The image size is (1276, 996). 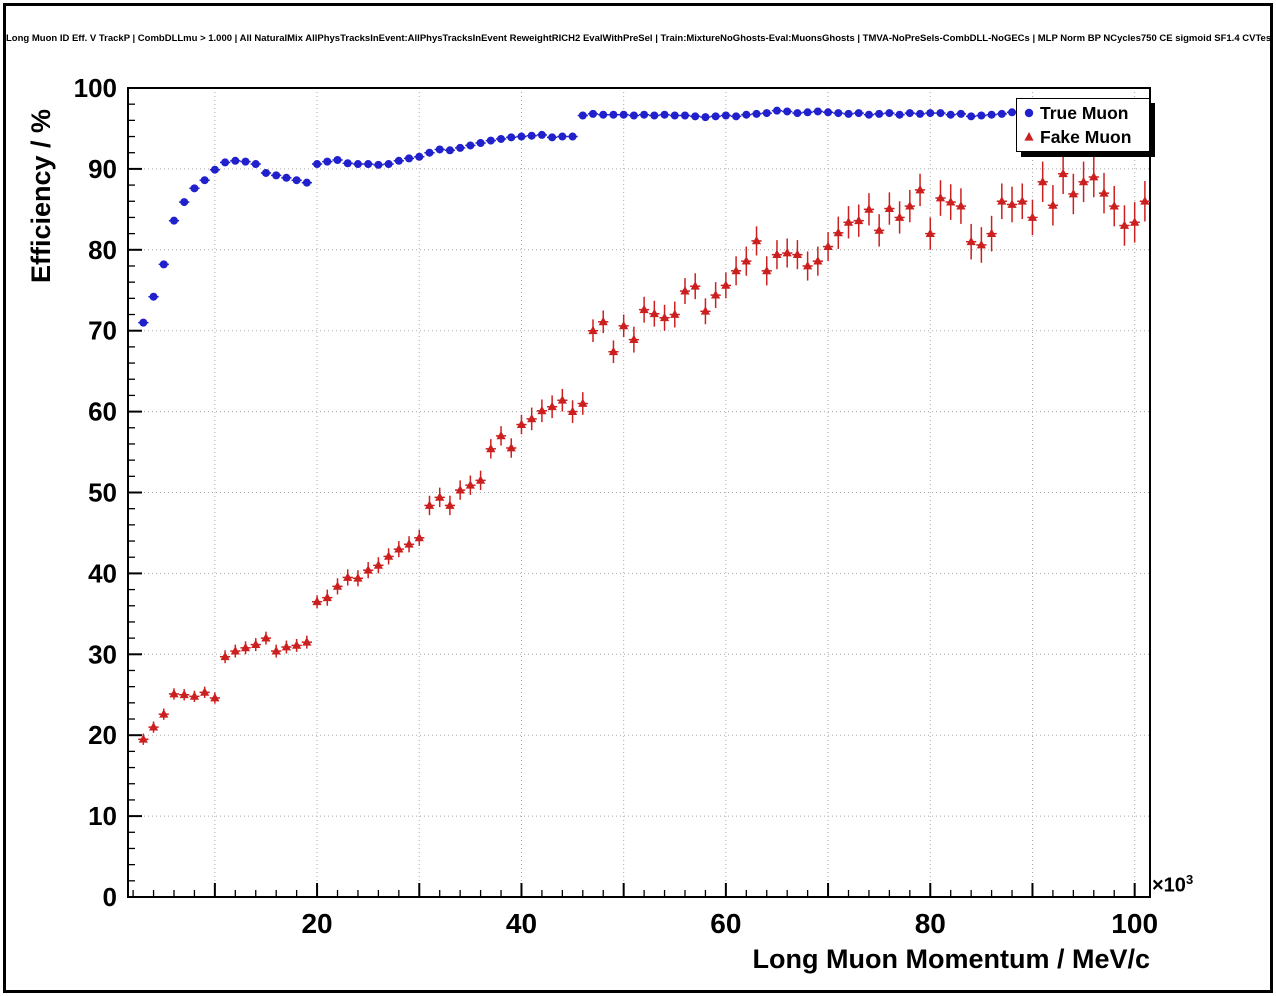 What do you see at coordinates (1086, 136) in the screenshot?
I see `legend-label-fake-muon: Fake Muon` at bounding box center [1086, 136].